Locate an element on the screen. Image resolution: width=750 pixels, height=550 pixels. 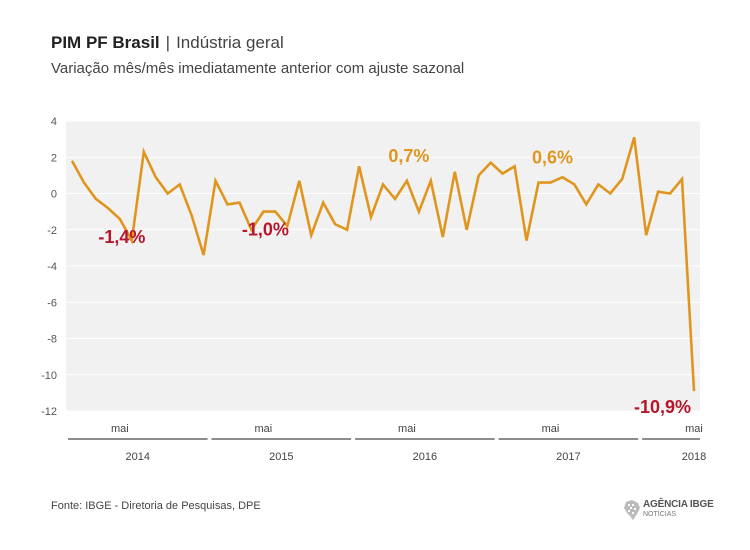
logo-line1: AGÊNCIA IBGE is located at coordinates (678, 504).